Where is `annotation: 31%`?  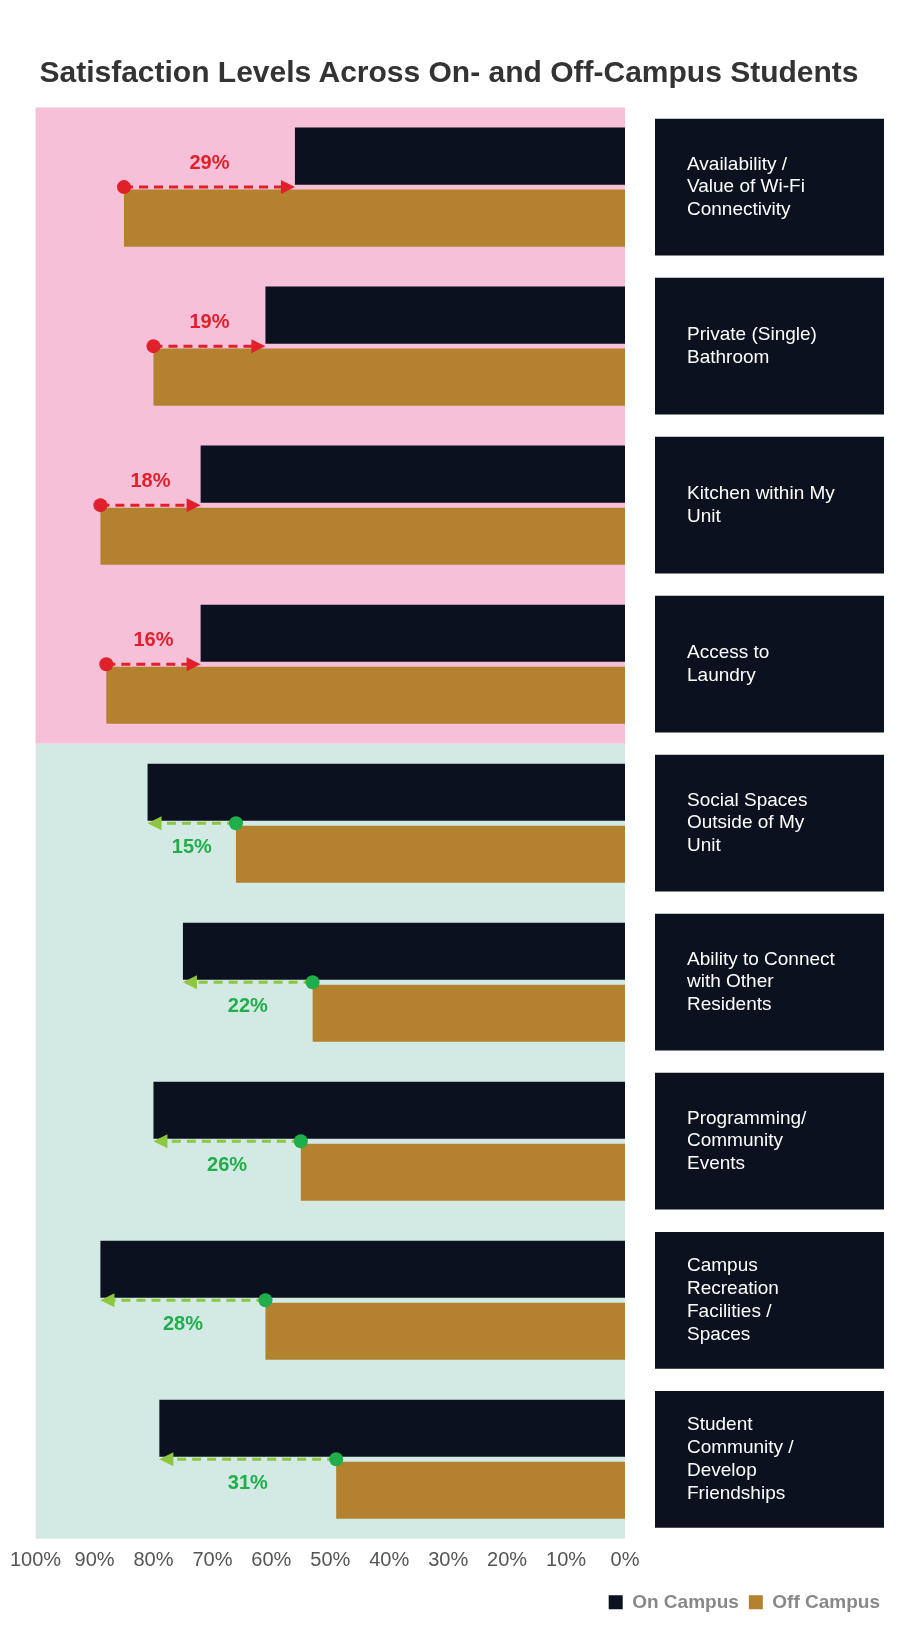
annotation: 31% is located at coordinates (247, 1481).